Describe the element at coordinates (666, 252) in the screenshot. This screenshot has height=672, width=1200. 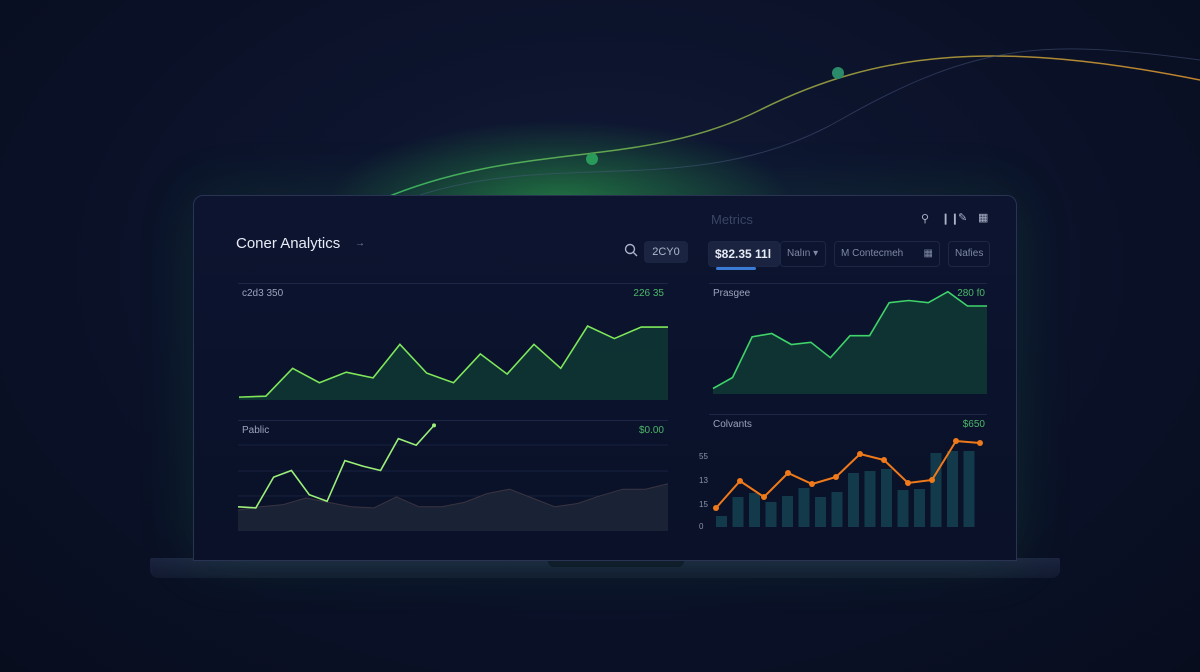
I see `filter-button: 2CY0` at that location.